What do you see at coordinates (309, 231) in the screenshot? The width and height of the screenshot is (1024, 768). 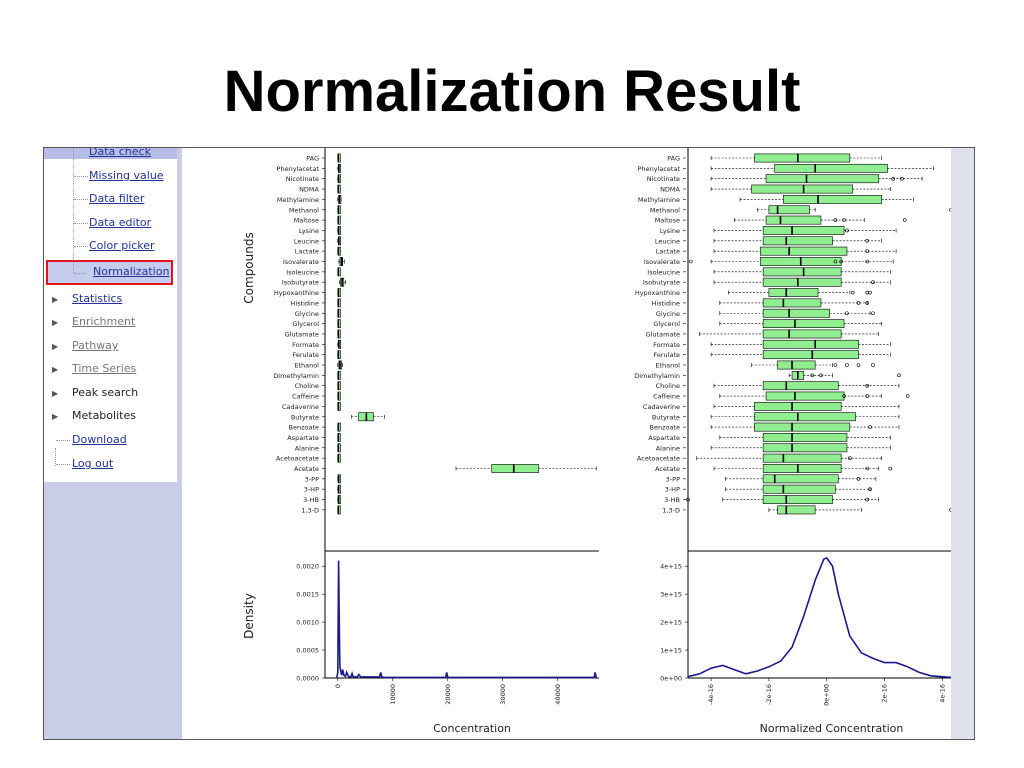 I see `compound-label: Lysine` at bounding box center [309, 231].